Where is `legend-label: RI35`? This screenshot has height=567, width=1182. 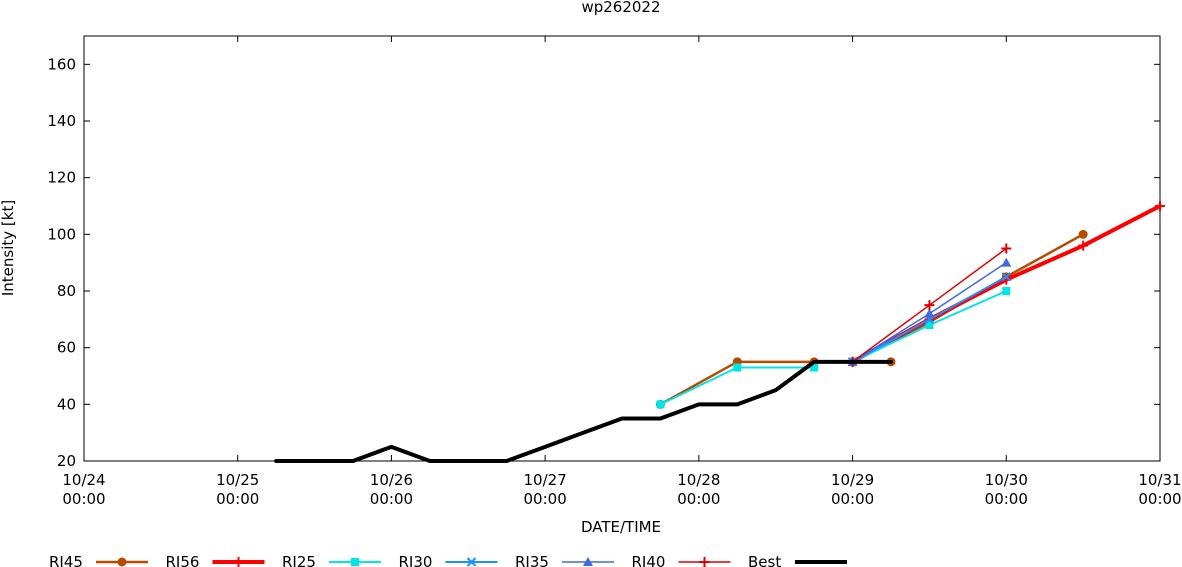
legend-label: RI35 is located at coordinates (532, 560).